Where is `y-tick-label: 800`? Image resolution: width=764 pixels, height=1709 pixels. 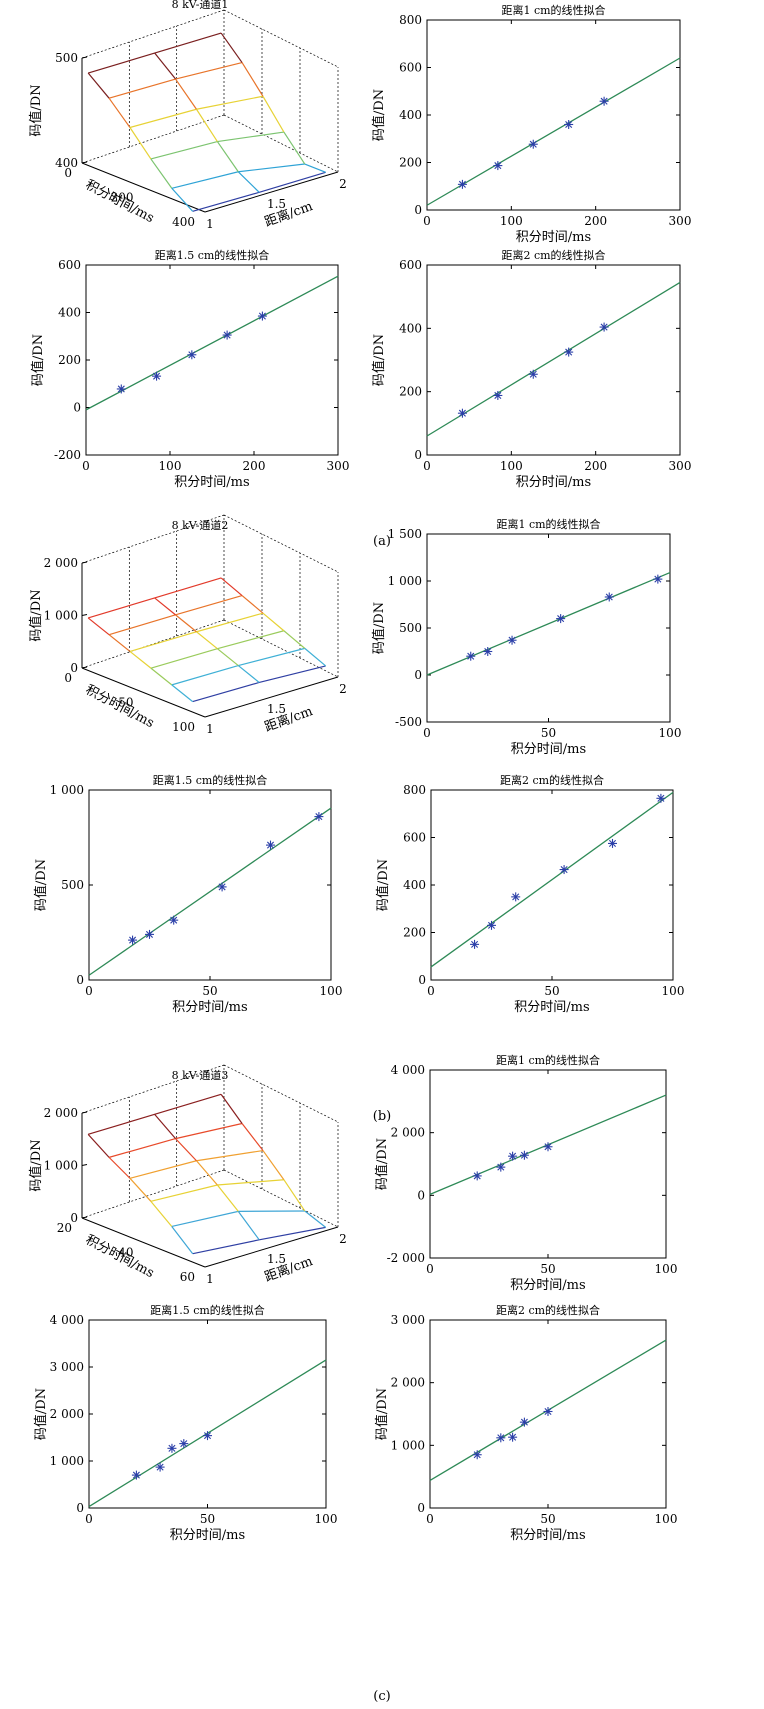
y-tick-label: 800 is located at coordinates (410, 20).